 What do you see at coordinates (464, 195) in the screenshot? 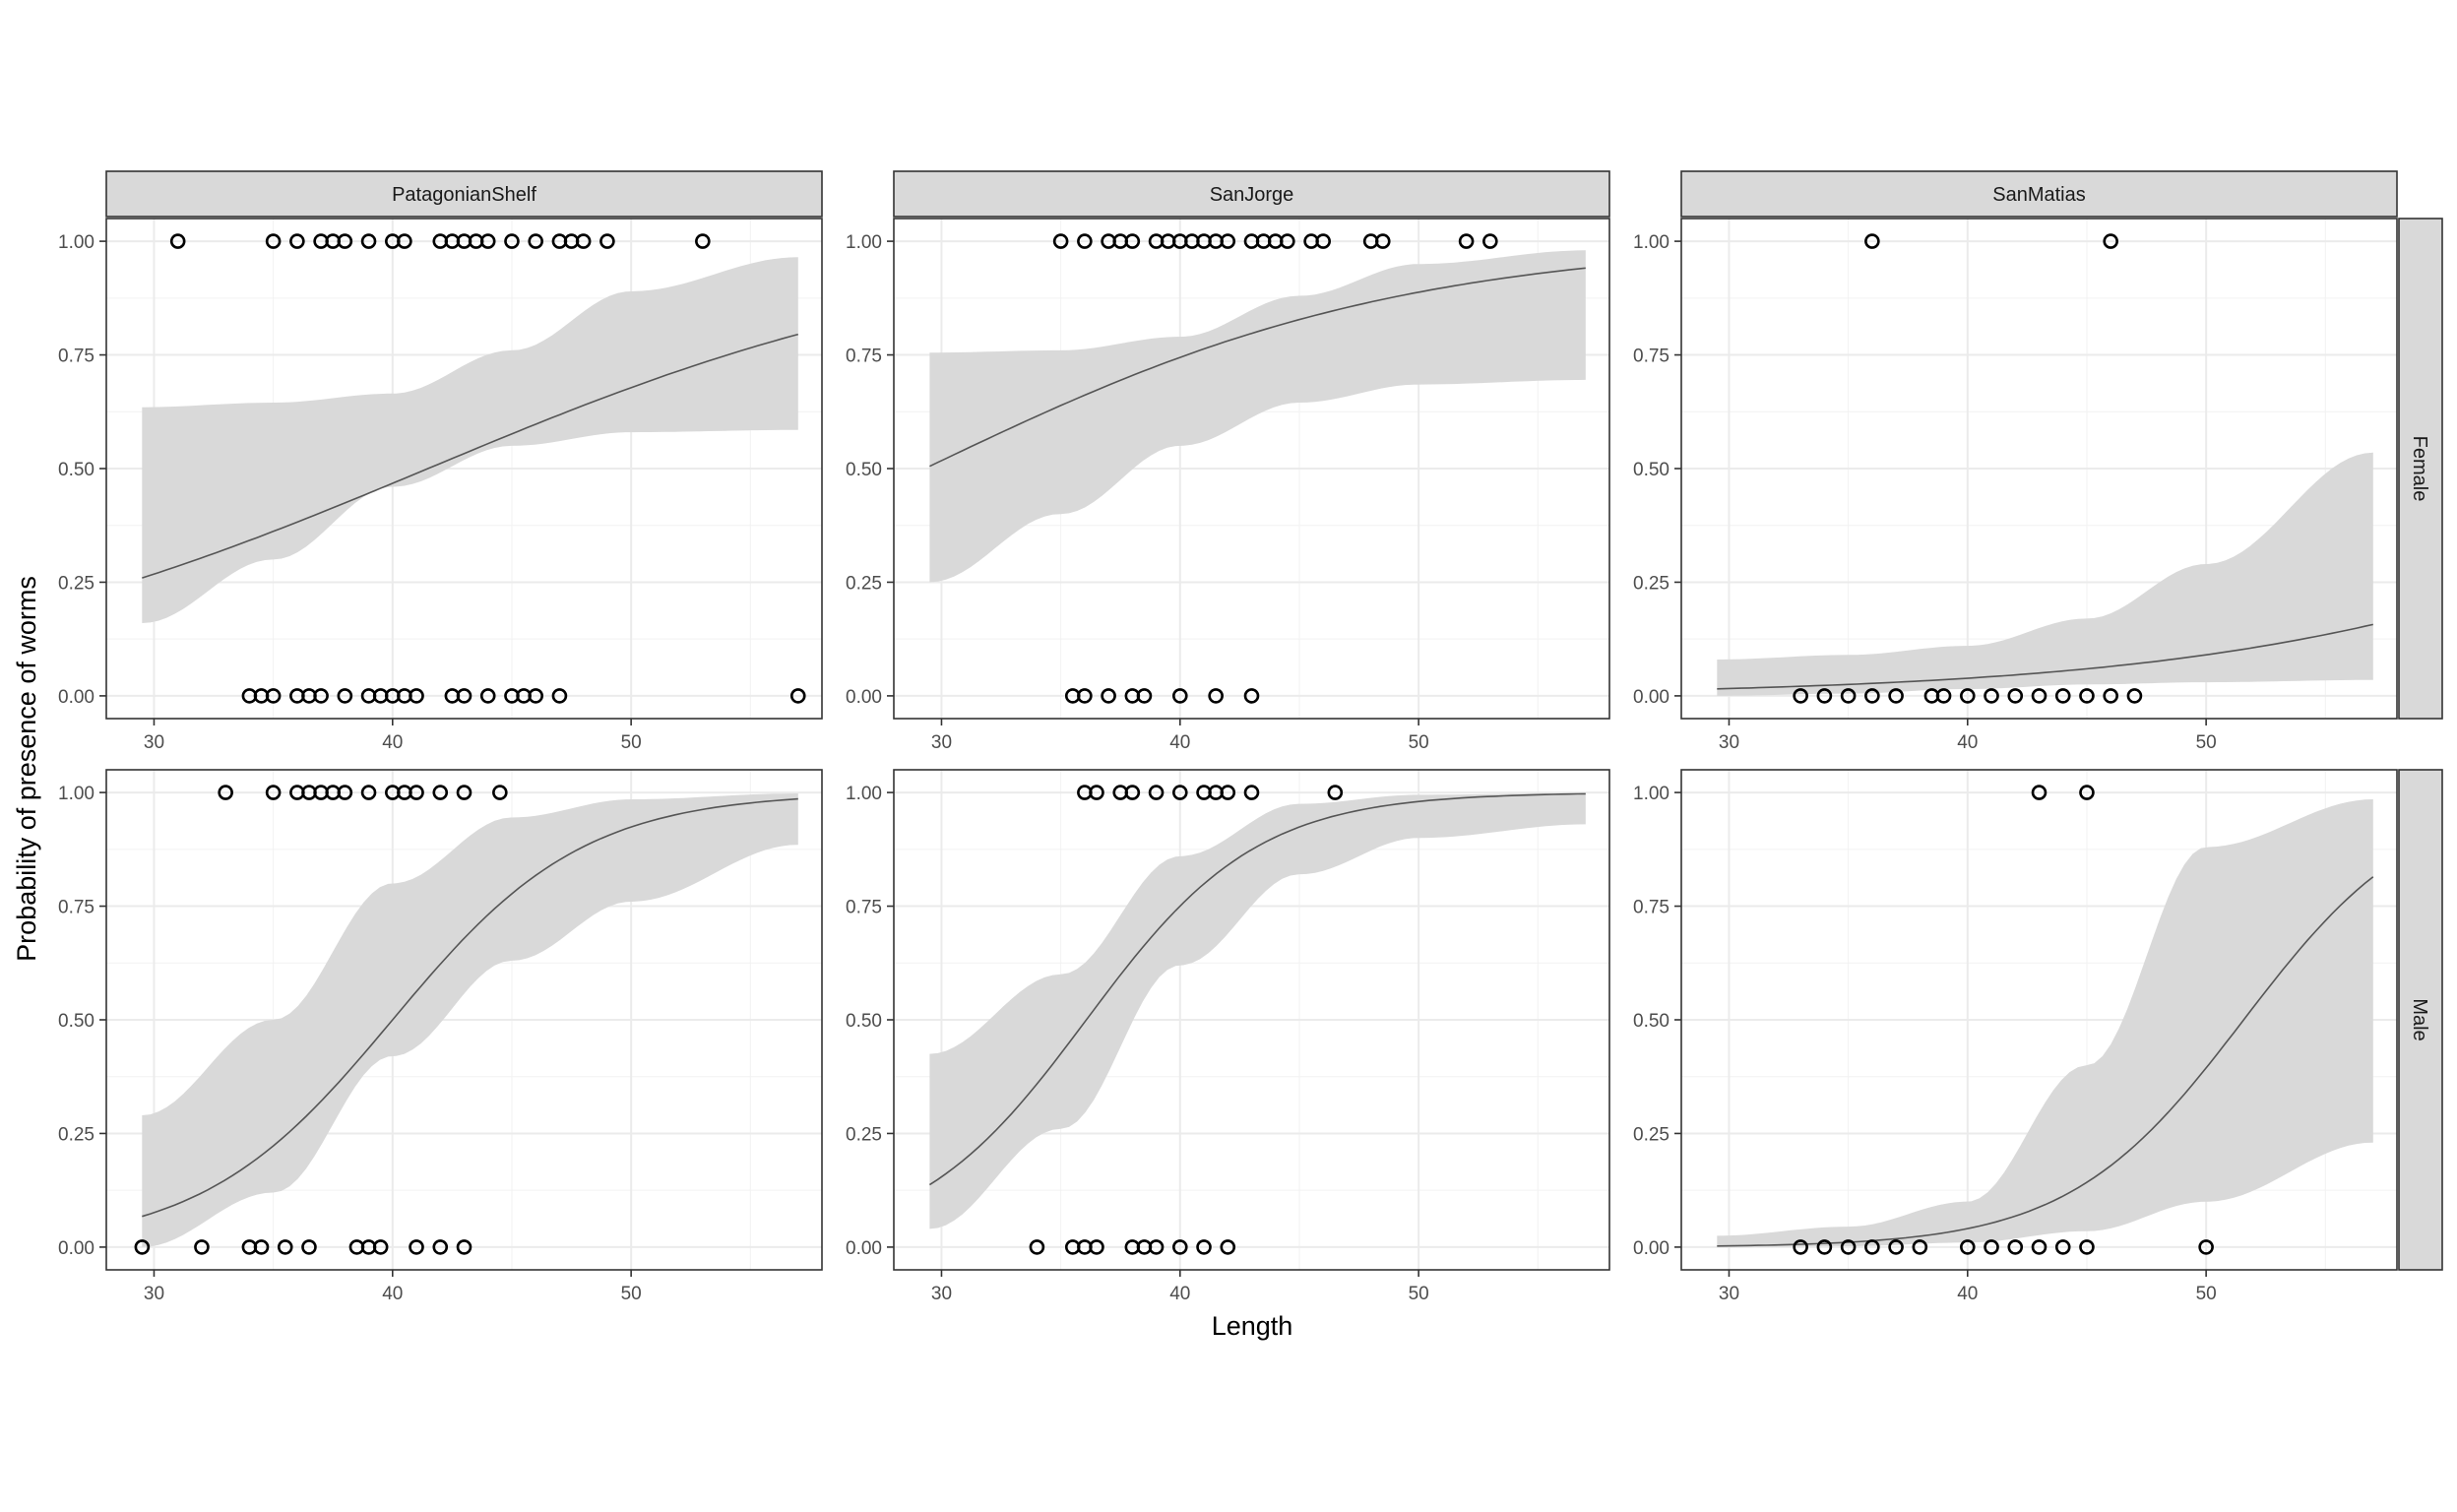
I see `strip-label-PatagonianShelf: PatagonianShelf` at bounding box center [464, 195].